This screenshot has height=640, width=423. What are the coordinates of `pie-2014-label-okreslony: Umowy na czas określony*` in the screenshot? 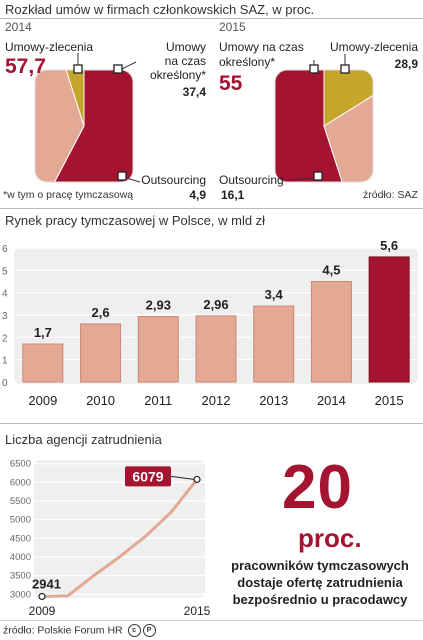 It's located at (177, 61).